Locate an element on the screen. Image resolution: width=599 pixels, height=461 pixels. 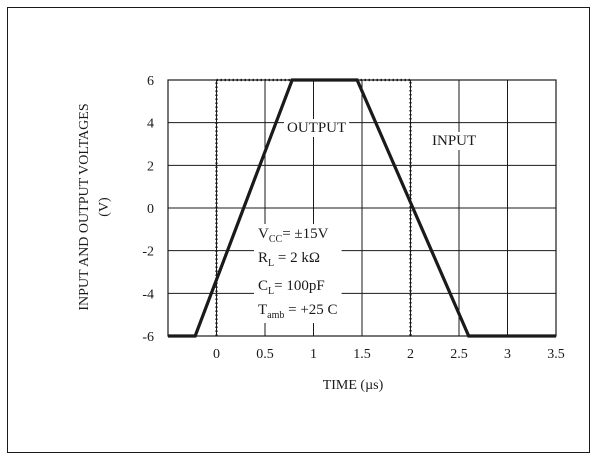
y-tick-label: -2 is located at coordinates (148, 252).